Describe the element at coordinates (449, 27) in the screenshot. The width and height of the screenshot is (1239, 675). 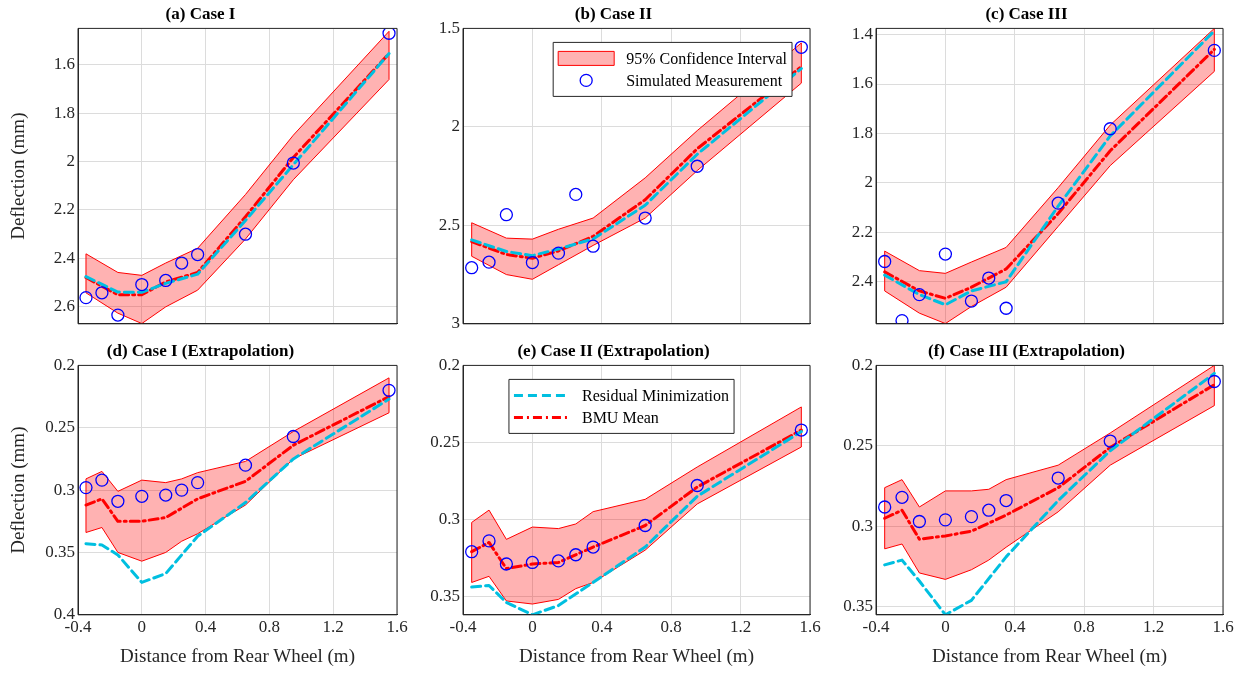
I see `y-tick-label: 1.5` at that location.